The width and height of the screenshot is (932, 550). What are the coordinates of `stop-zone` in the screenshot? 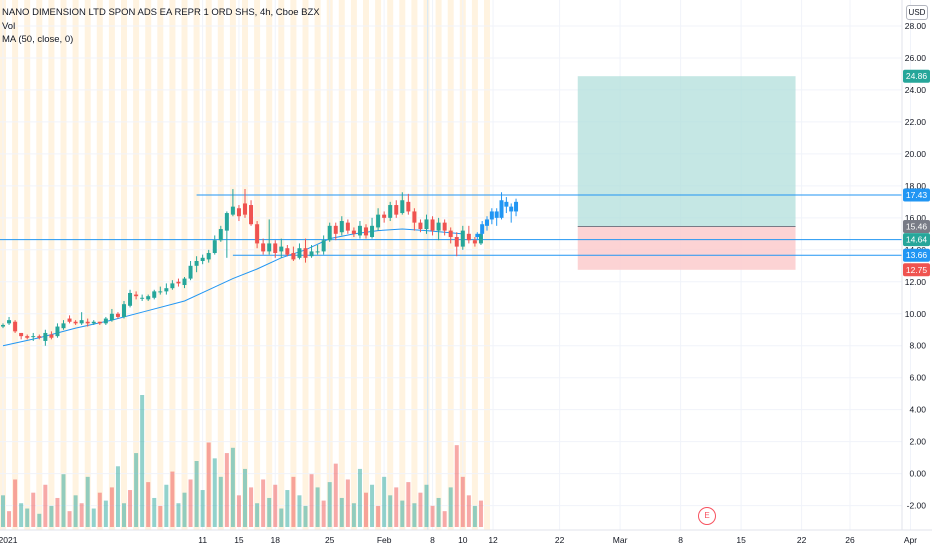 It's located at (686, 248).